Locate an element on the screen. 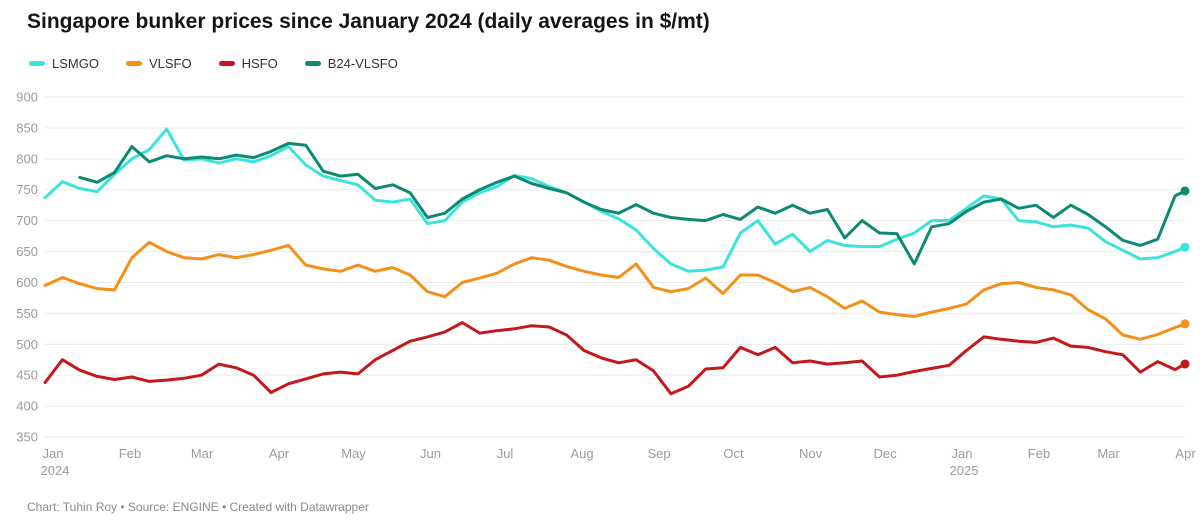 Image resolution: width=1200 pixels, height=528 pixels. y-tick-label-500: 500 is located at coordinates (27, 344).